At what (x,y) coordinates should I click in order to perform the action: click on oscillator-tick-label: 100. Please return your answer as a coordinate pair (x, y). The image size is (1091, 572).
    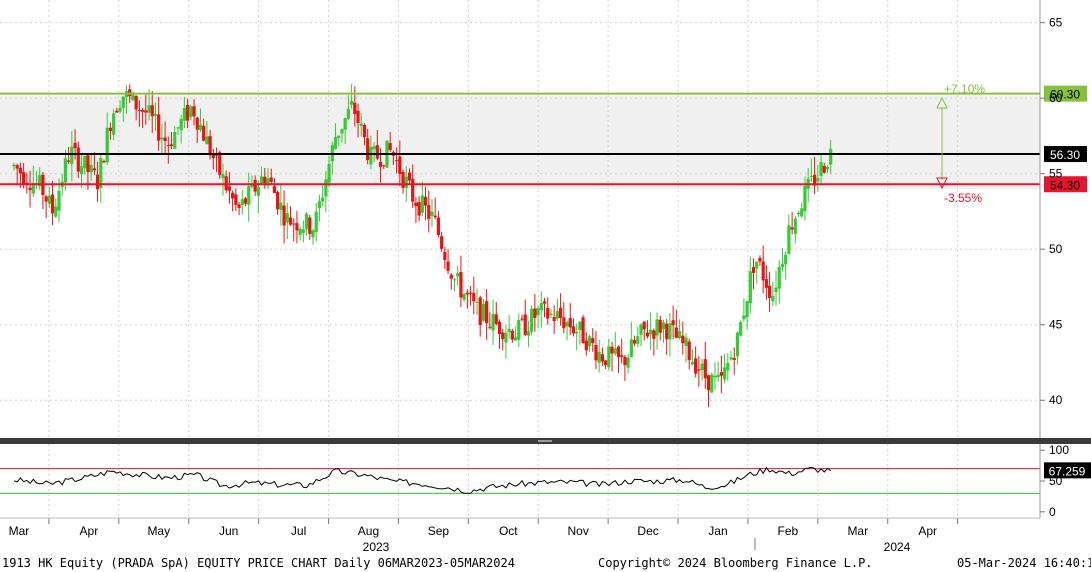
    Looking at the image, I should click on (1059, 450).